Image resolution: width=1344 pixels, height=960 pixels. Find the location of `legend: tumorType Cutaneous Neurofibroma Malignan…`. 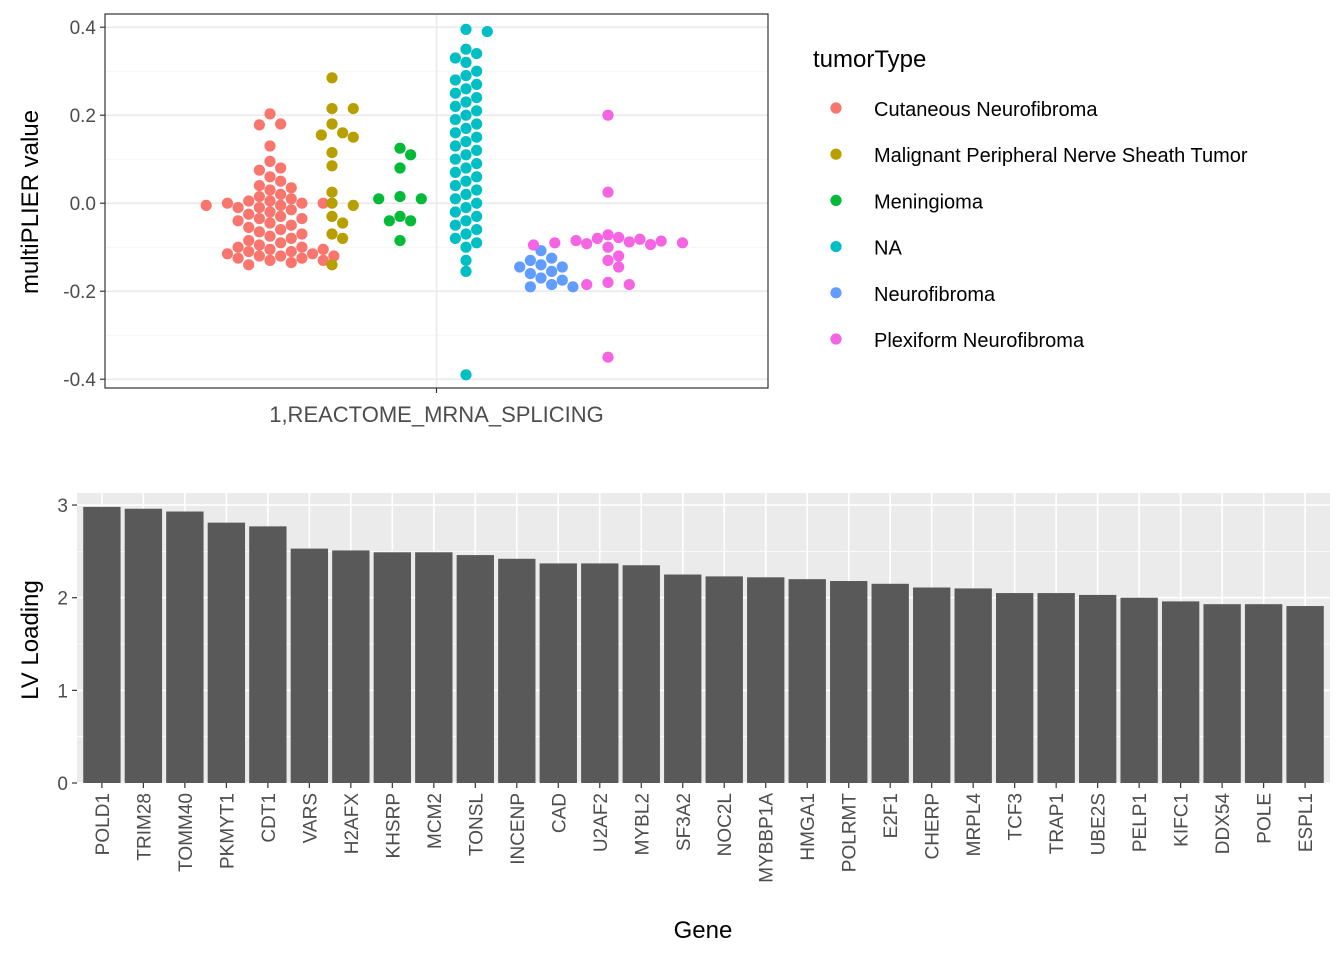

legend: tumorType Cutaneous Neurofibroma Malignan… is located at coordinates (1030, 199).